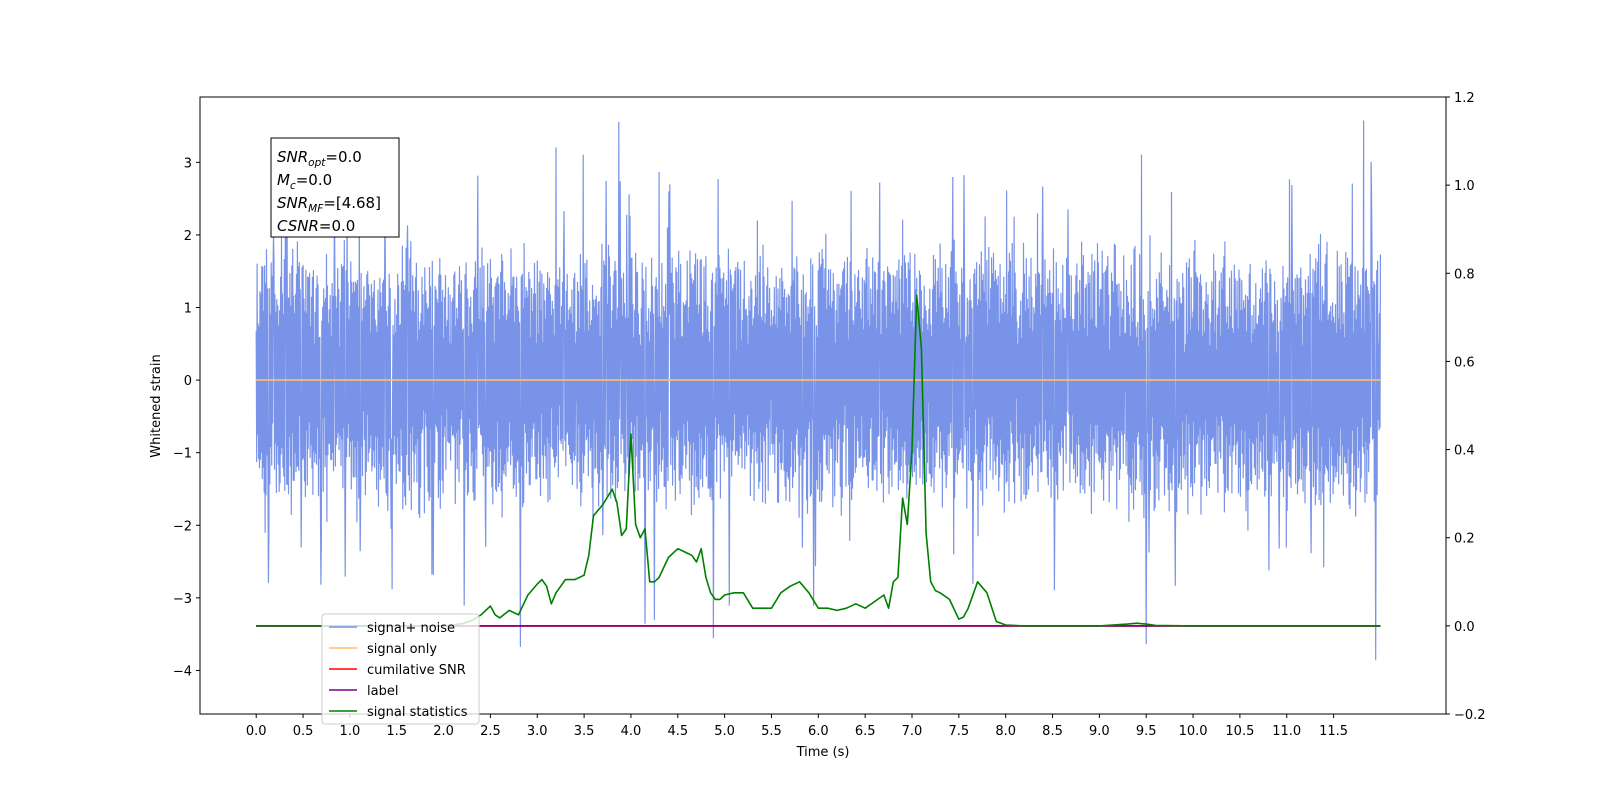 Image resolution: width=1600 pixels, height=800 pixels. I want to click on annotation-line: Mc=0.0, so click(304, 181).